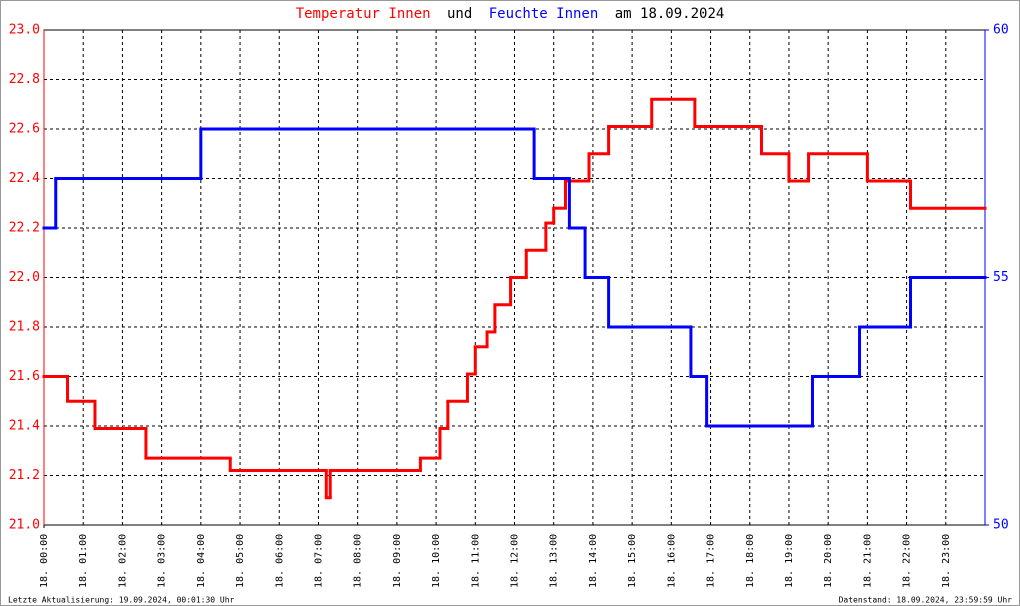 The width and height of the screenshot is (1020, 606). What do you see at coordinates (24, 475) in the screenshot?
I see `y-tick-label: 21.2` at bounding box center [24, 475].